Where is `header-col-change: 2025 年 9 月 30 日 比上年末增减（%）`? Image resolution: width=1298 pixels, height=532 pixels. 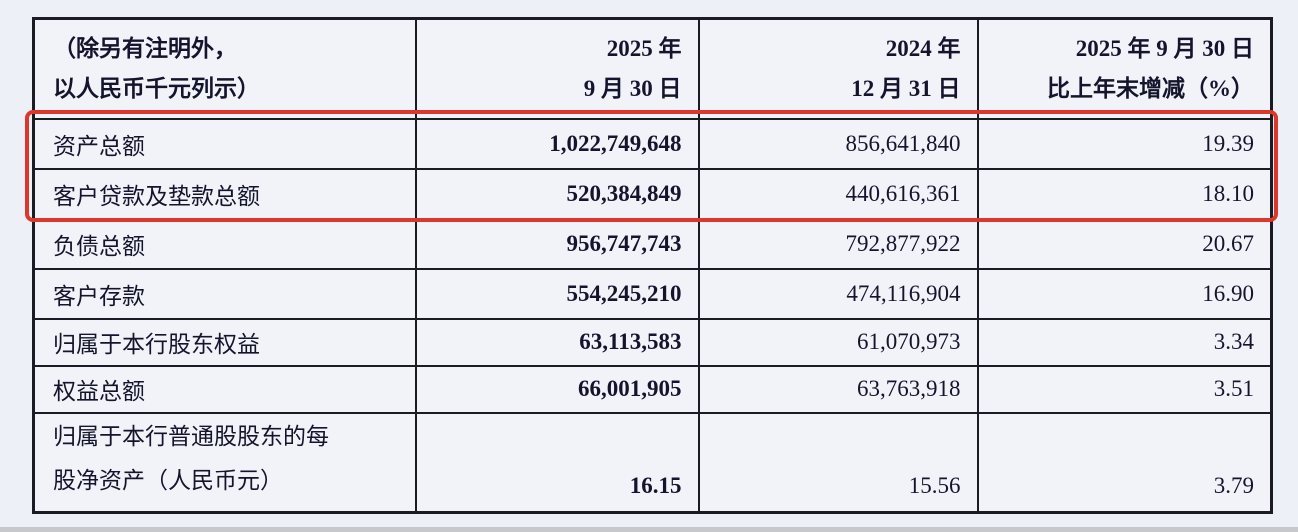
header-col-change: 2025 年 9 月 30 日 比上年末增减（%） is located at coordinates (1124, 68).